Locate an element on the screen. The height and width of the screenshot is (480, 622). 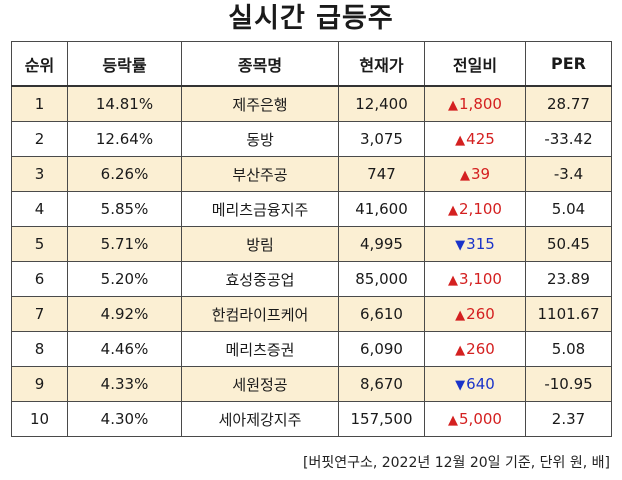
price-cell: 6,090 is located at coordinates (381, 349).